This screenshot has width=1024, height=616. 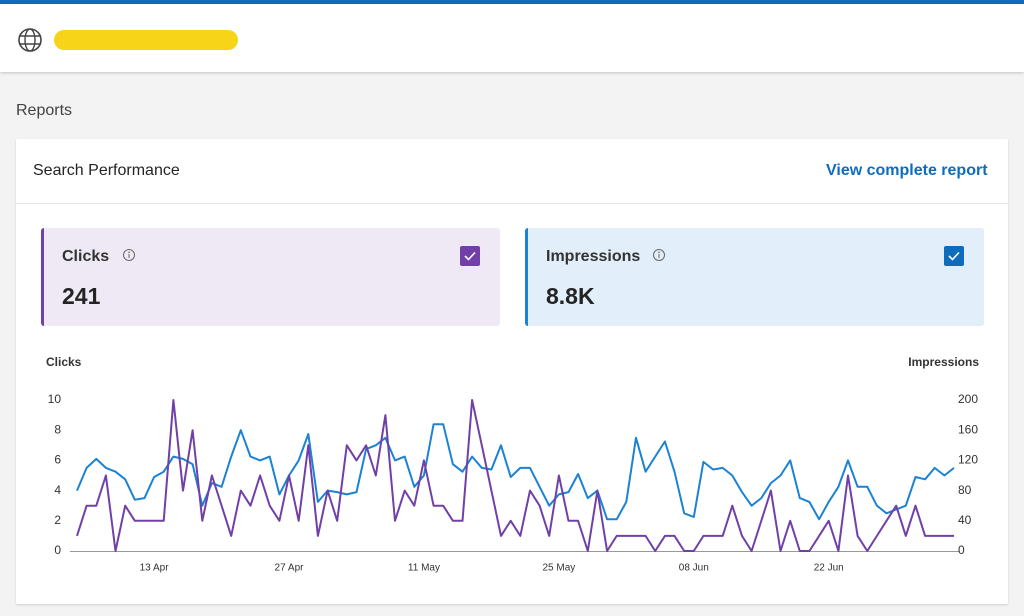 I want to click on report-link: View complete report, so click(x=907, y=170).